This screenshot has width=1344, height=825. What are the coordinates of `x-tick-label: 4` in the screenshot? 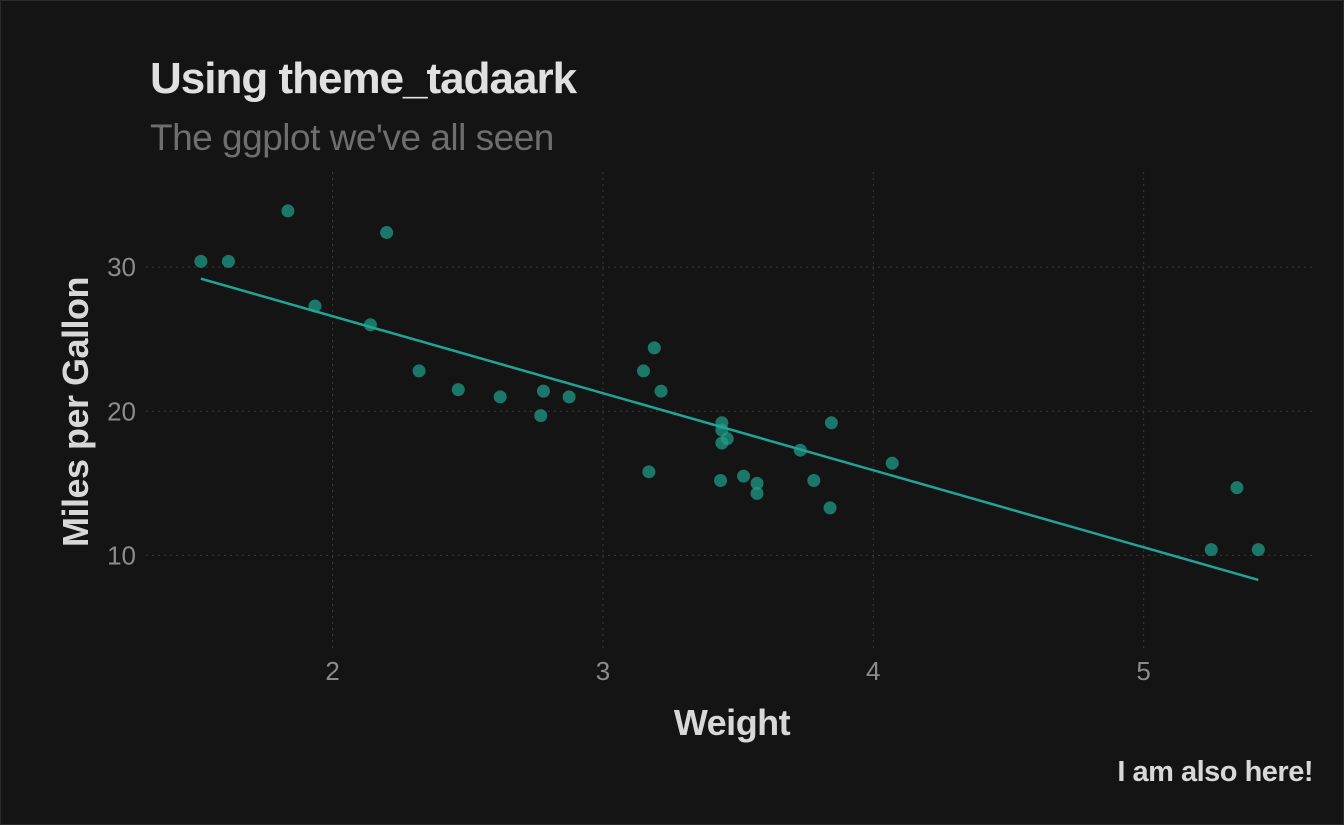 It's located at (873, 671).